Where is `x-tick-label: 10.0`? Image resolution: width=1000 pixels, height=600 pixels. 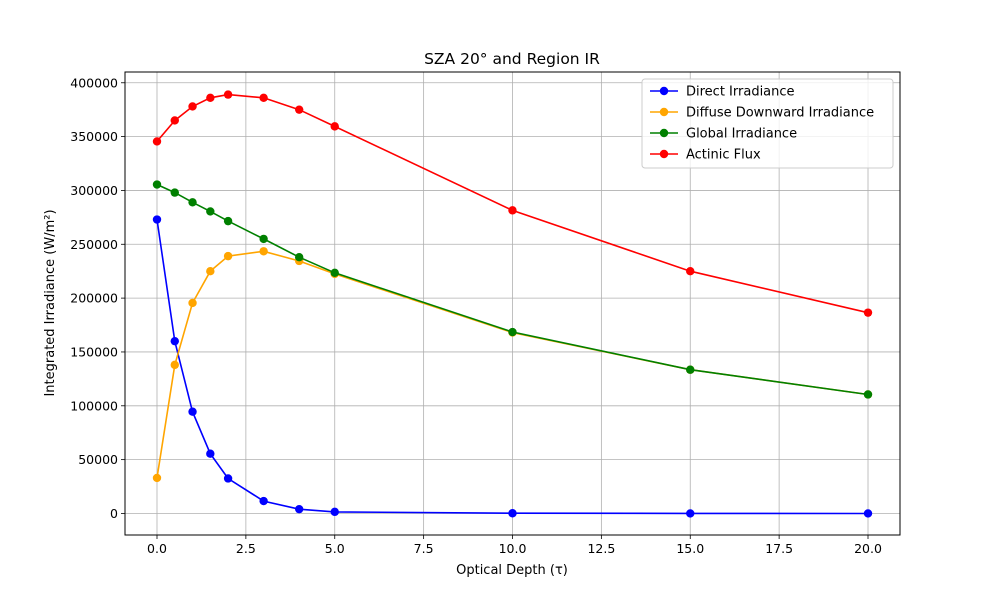 x-tick-label: 10.0 is located at coordinates (513, 548).